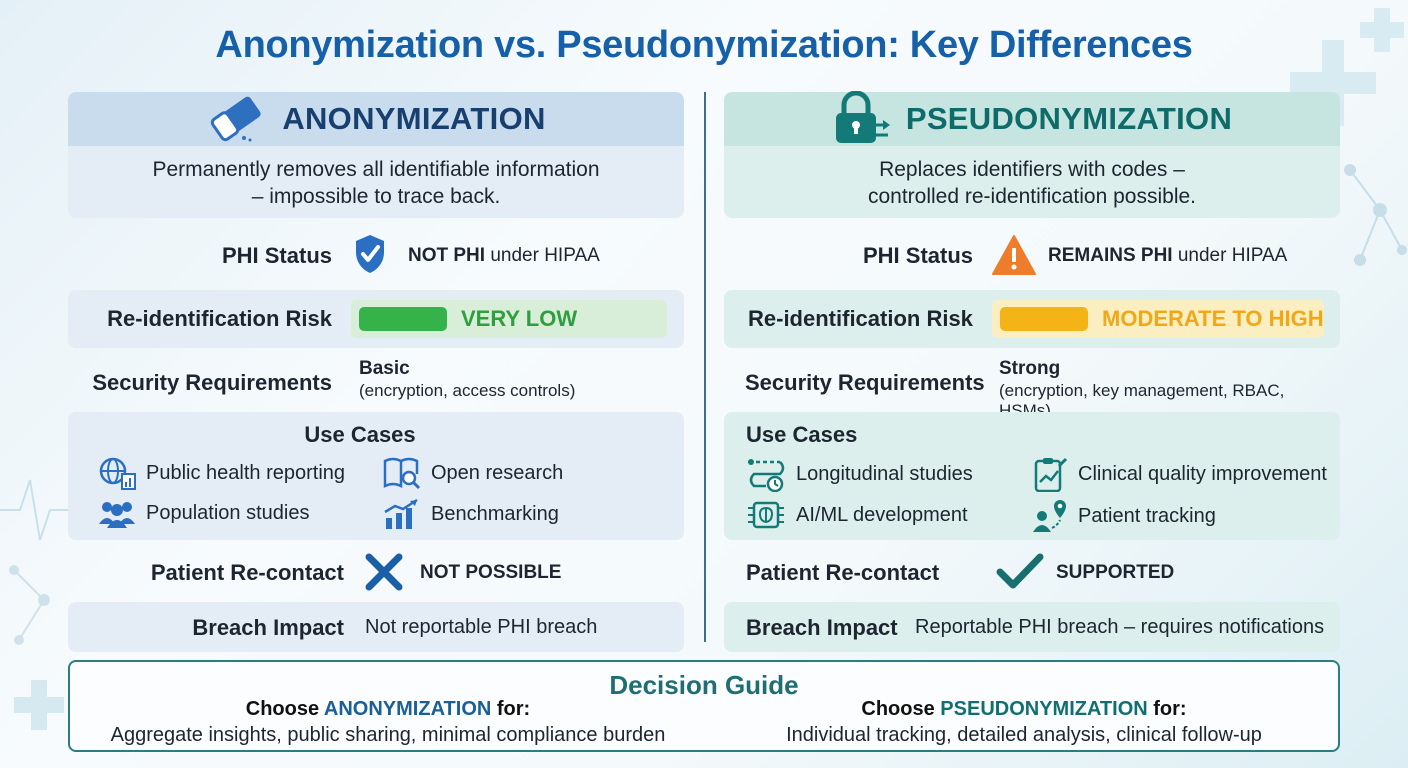  I want to click on person-location-icon, so click(1049, 516).